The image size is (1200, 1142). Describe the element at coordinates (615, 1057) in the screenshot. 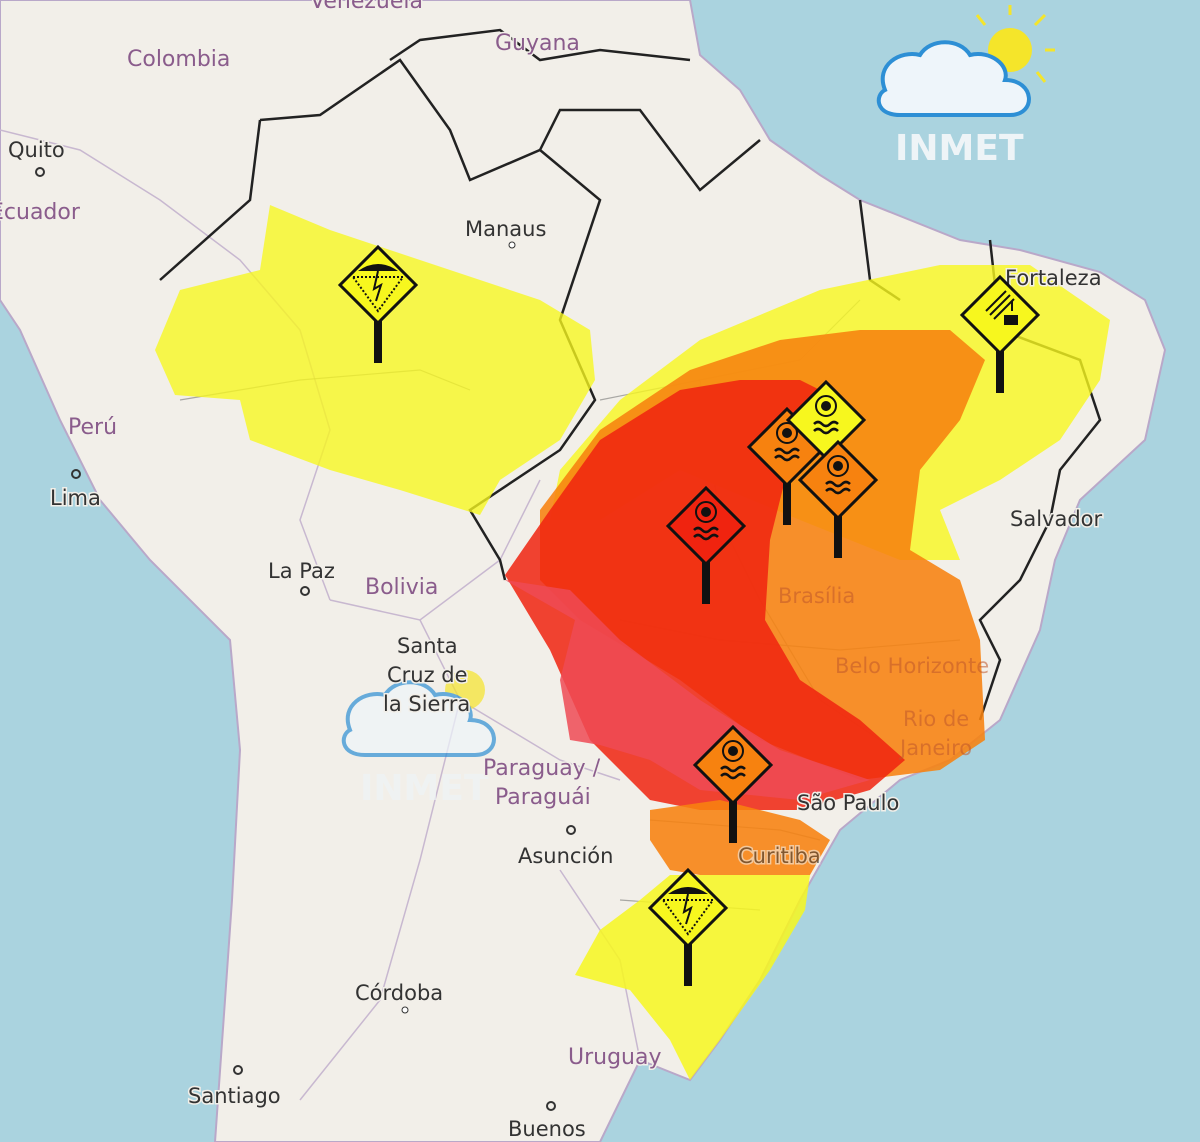

I see `label-uruguay: Uruguay` at that location.